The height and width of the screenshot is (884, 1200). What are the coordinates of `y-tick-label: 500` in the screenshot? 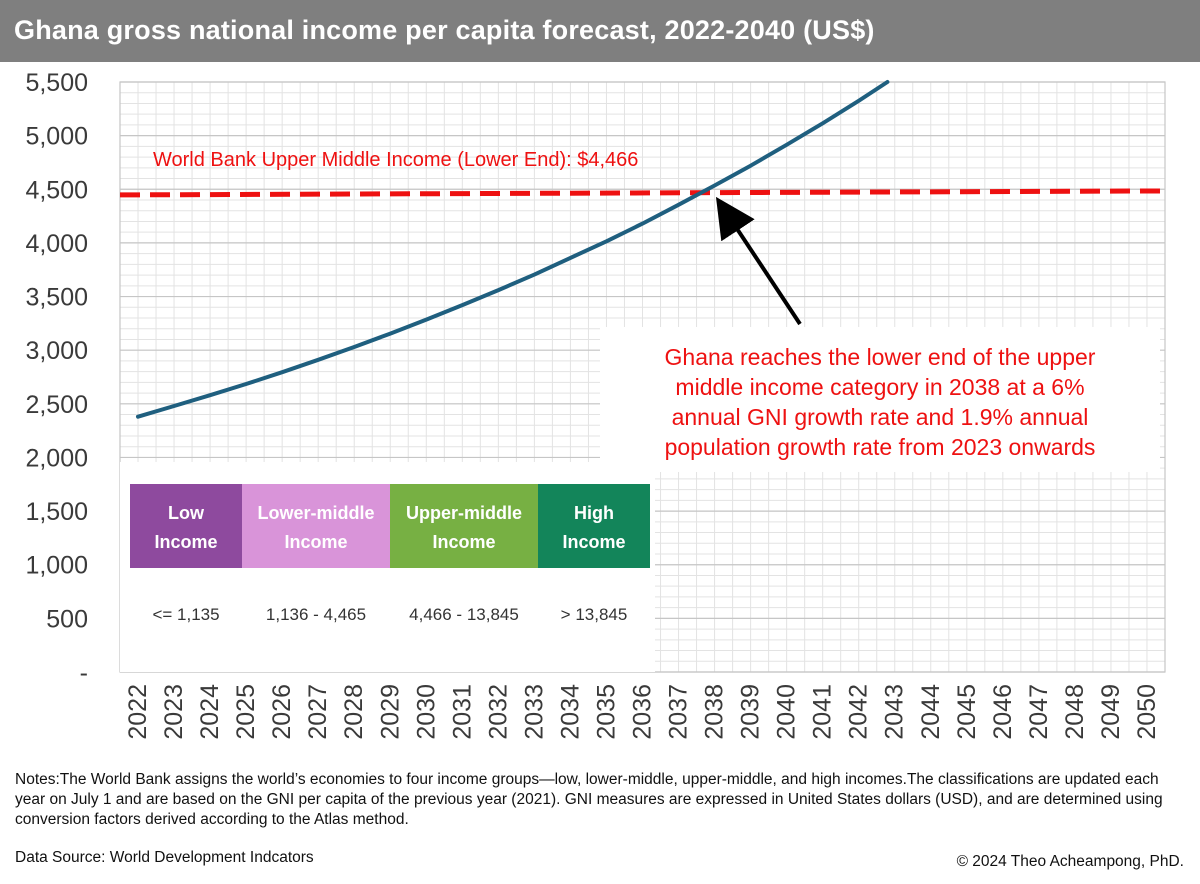 It's located at (67, 619).